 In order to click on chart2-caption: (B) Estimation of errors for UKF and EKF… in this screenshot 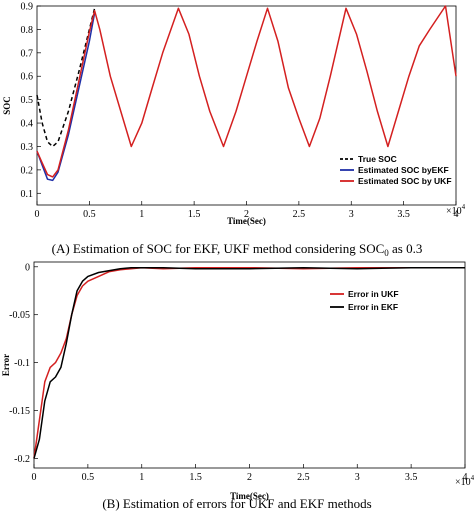, I will do `click(236, 503)`.